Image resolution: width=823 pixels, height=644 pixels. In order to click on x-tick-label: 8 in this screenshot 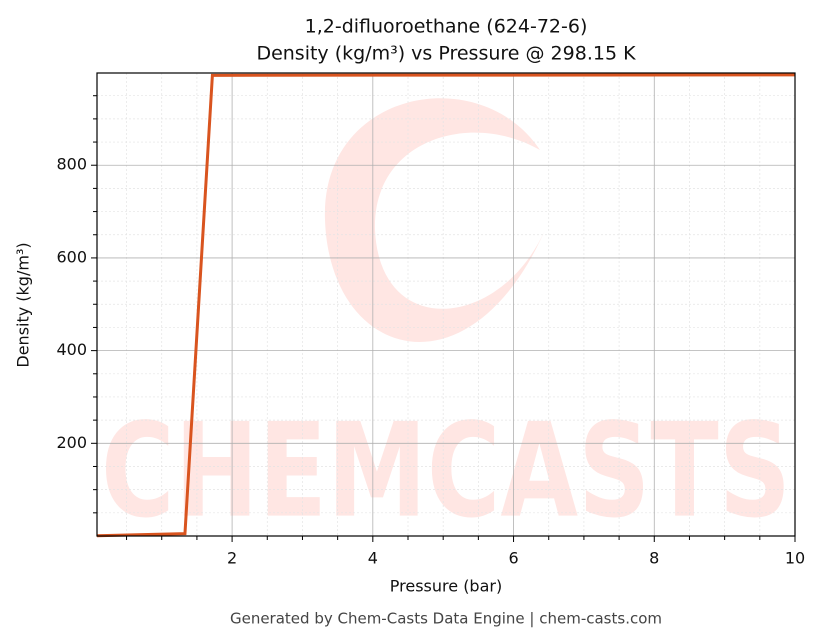, I will do `click(654, 558)`.